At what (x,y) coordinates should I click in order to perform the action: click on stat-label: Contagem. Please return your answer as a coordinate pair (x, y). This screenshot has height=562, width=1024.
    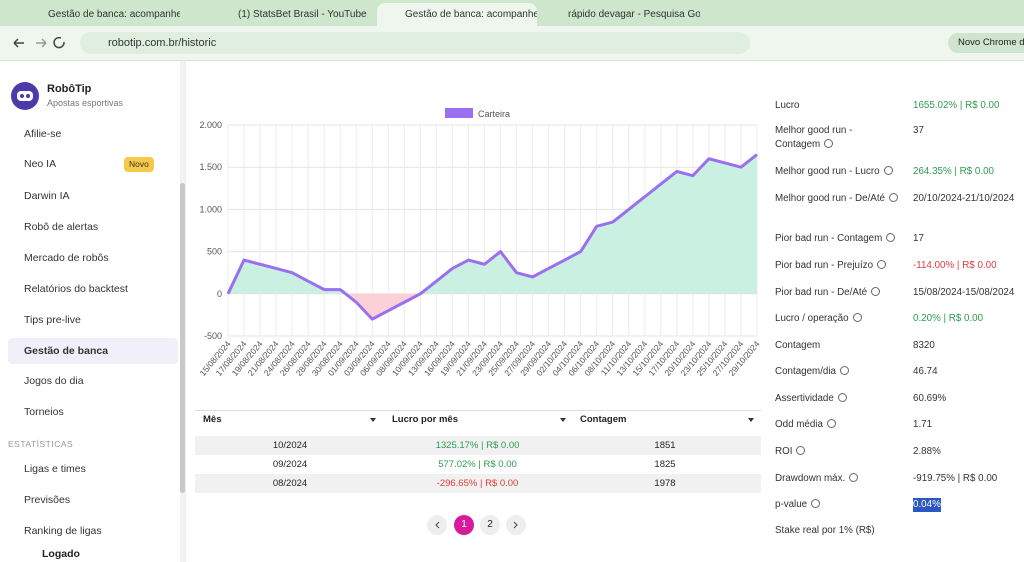
    Looking at the image, I should click on (798, 345).